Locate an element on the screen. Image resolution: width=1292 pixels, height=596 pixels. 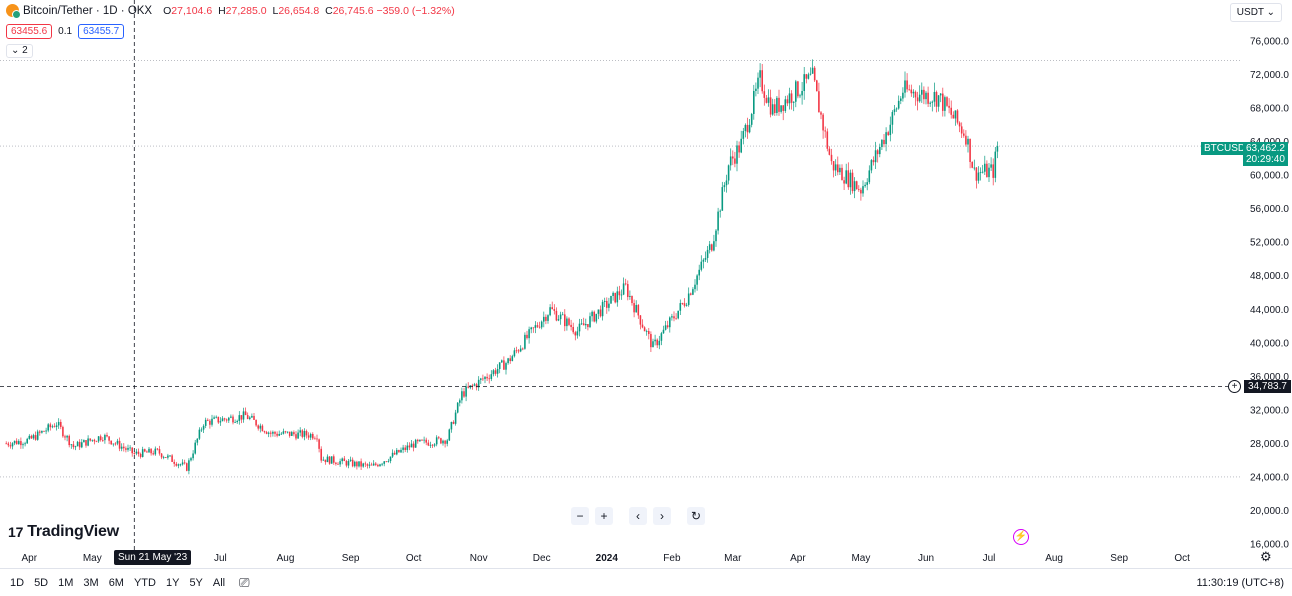
range-ytd: YTD is located at coordinates (144, 582).